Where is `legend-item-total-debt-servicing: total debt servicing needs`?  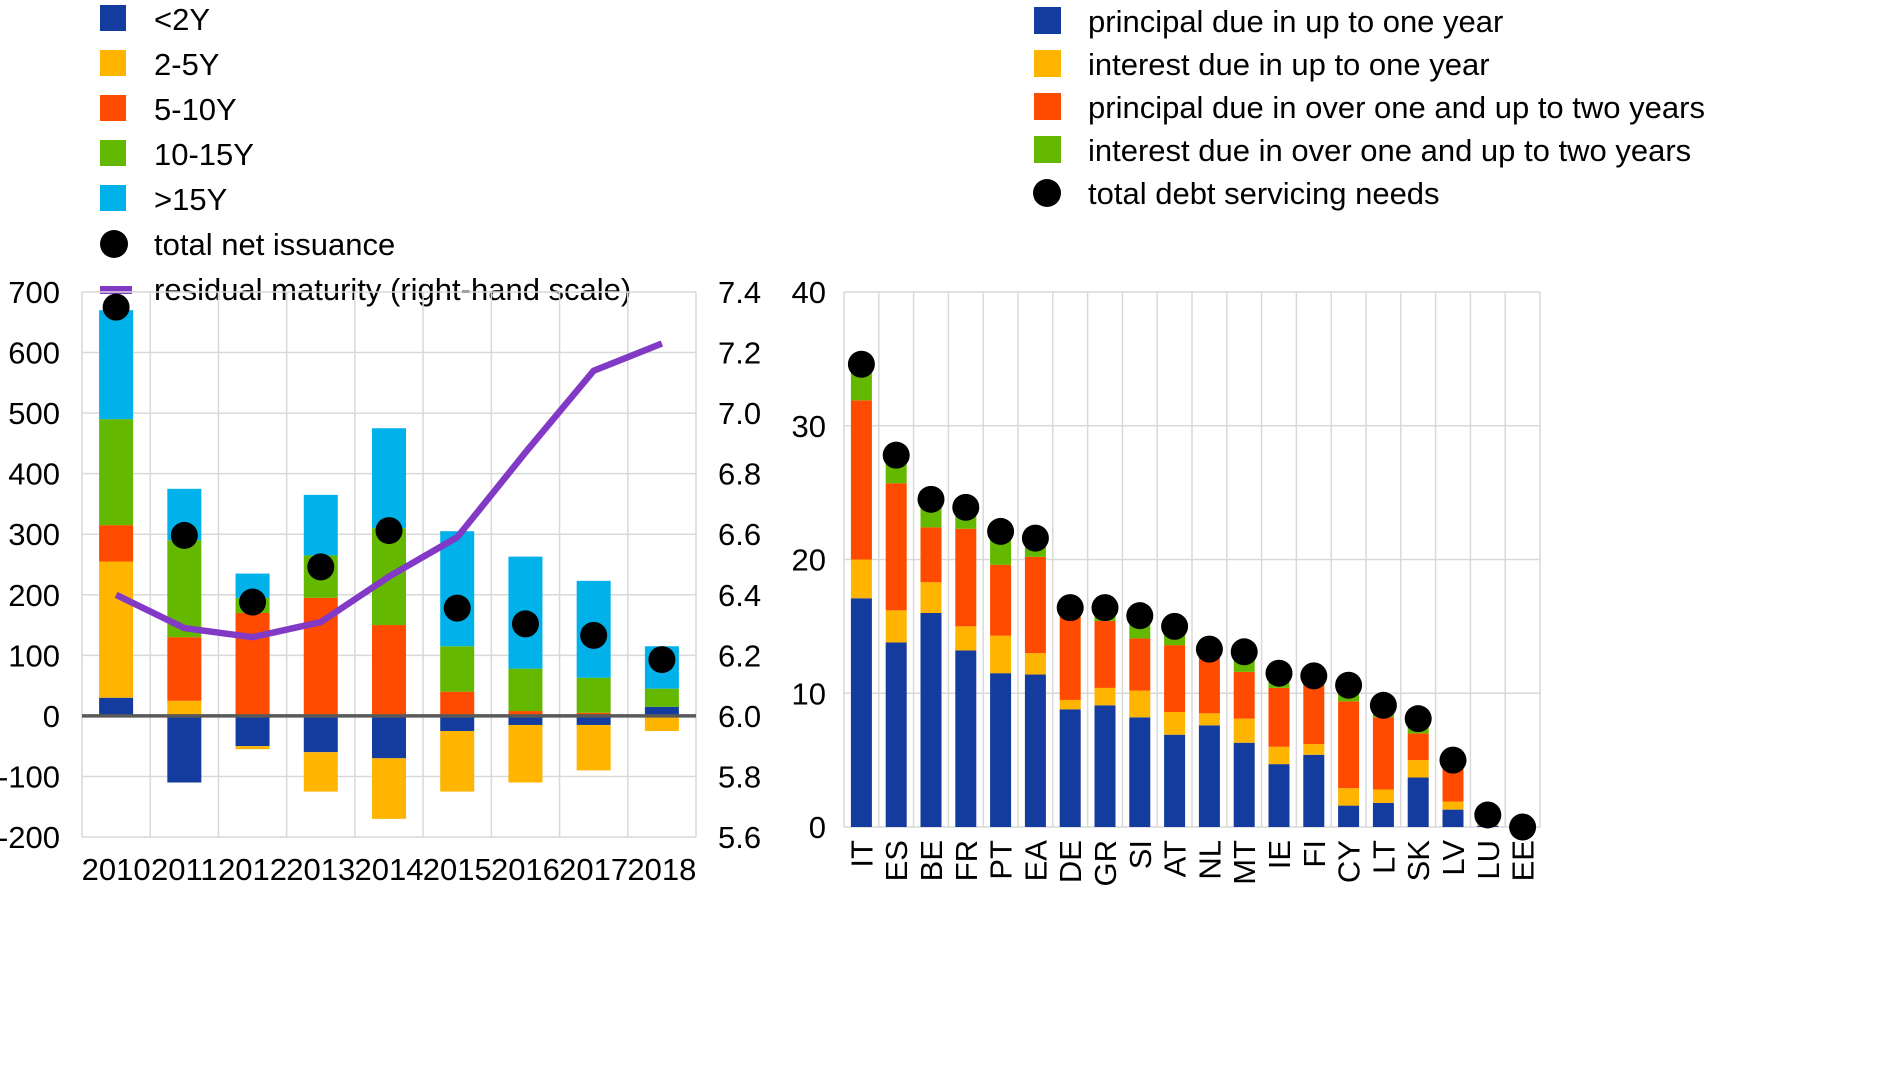
legend-item-total-debt-servicing: total debt servicing needs is located at coordinates (1367, 193).